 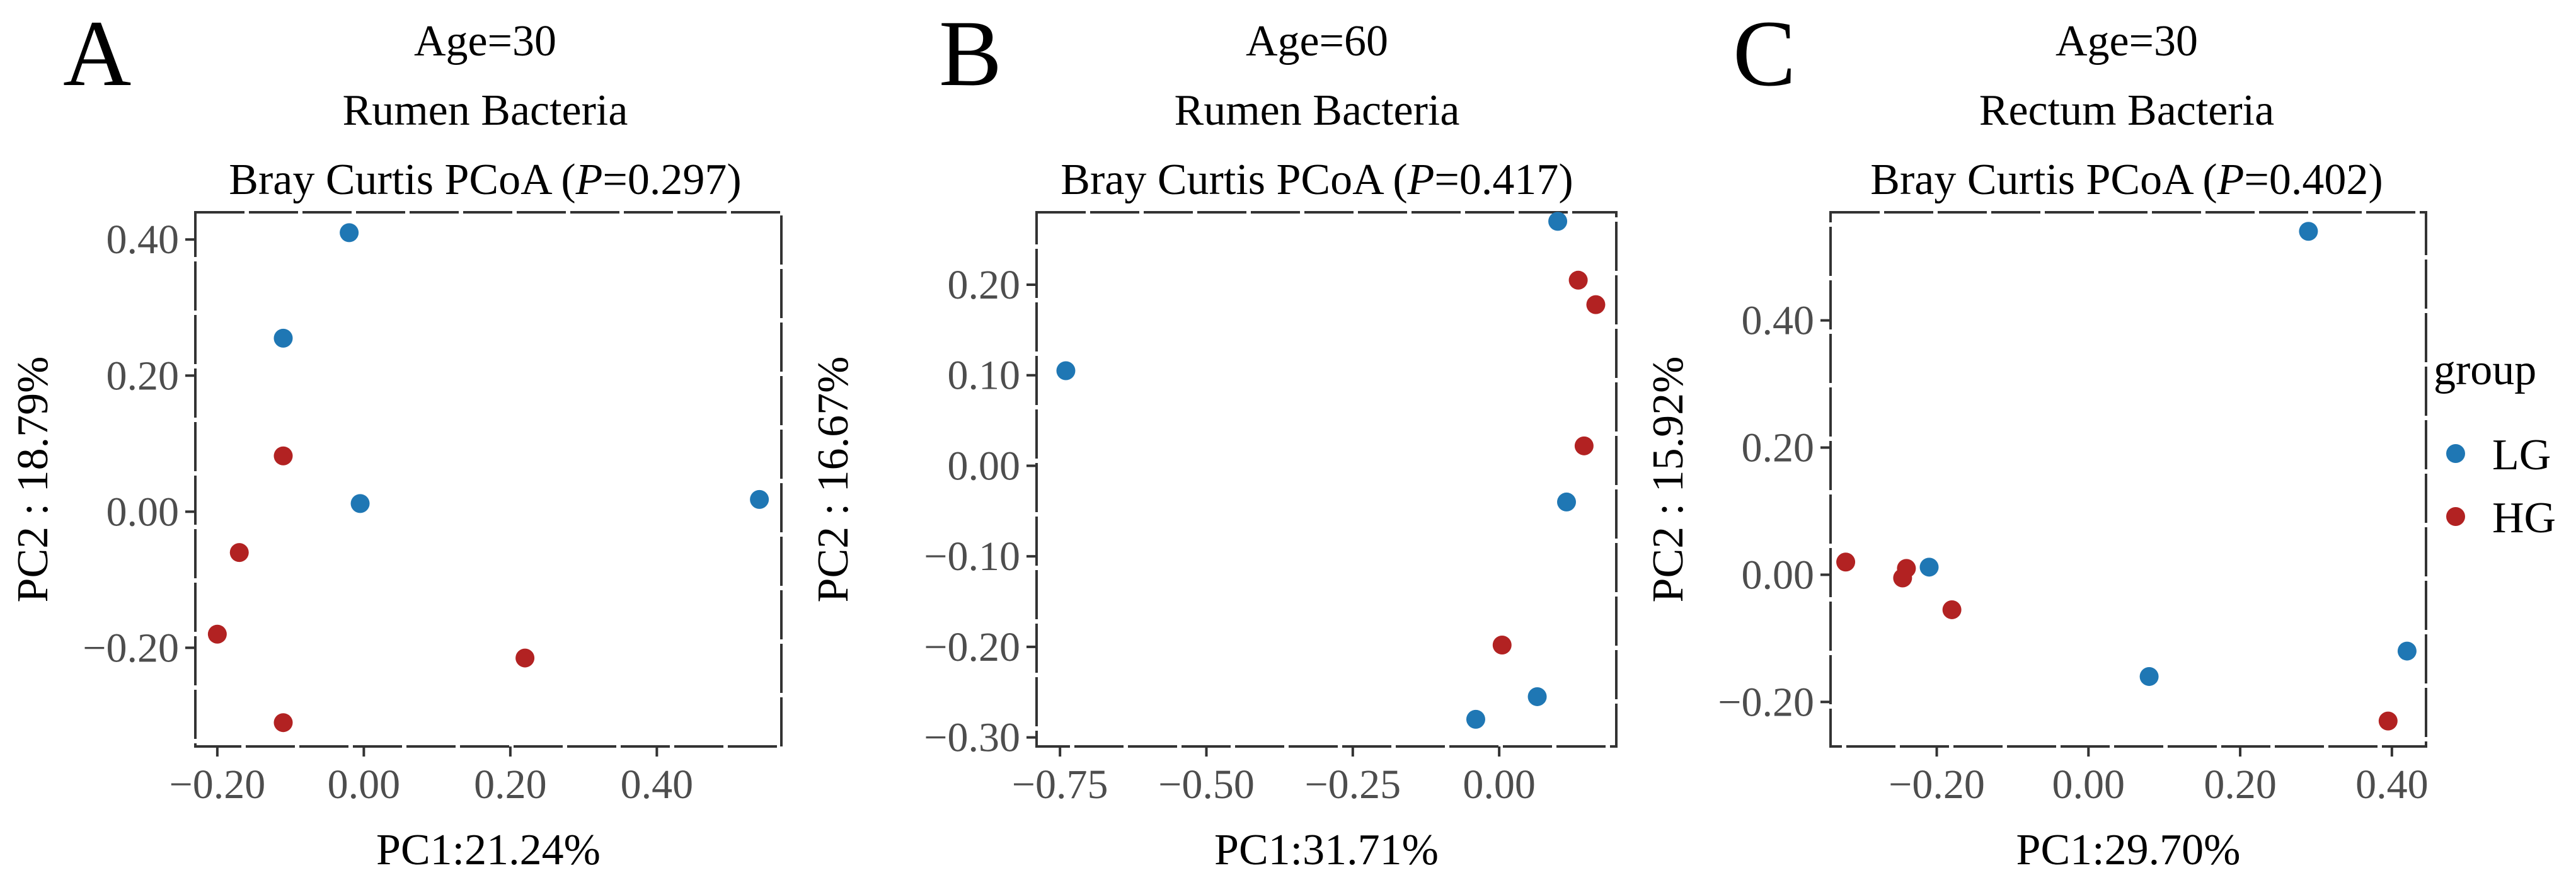 What do you see at coordinates (1317, 41) in the screenshot?
I see `chart-title-line: Age=60` at bounding box center [1317, 41].